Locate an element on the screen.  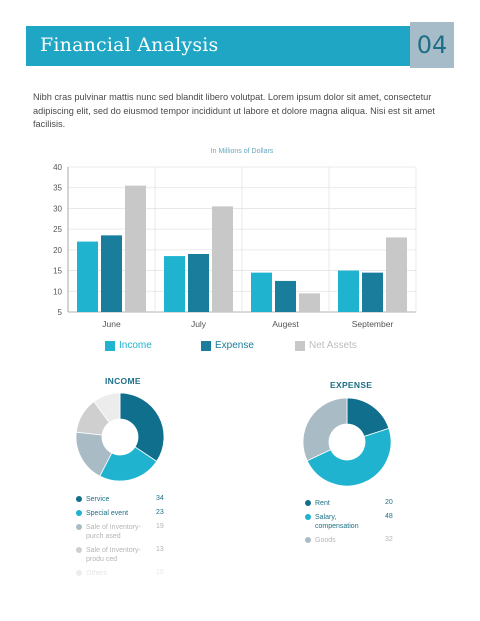
pie-legend-item: Salary, compensation 48 is located at coordinates (349, 522).